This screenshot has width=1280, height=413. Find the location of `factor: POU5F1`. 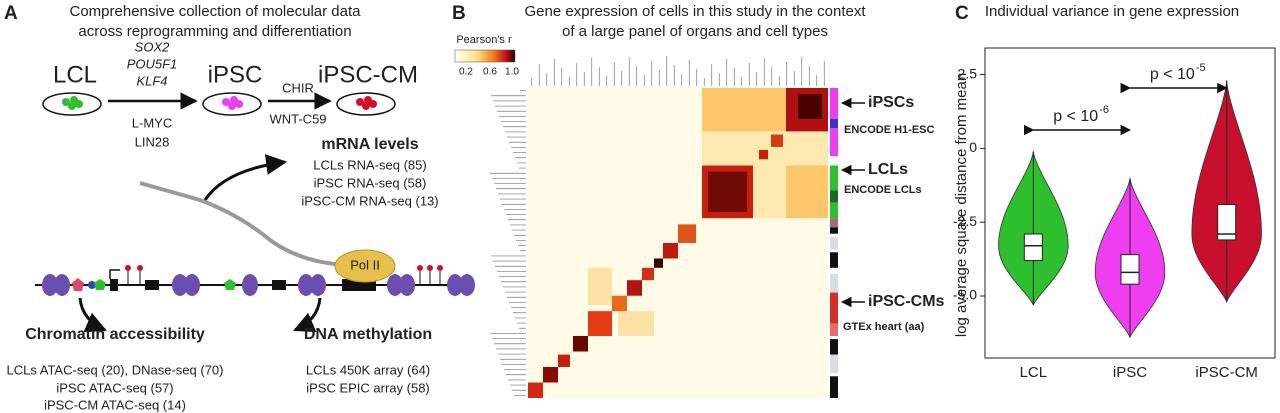

factor: POU5F1 is located at coordinates (152, 63).